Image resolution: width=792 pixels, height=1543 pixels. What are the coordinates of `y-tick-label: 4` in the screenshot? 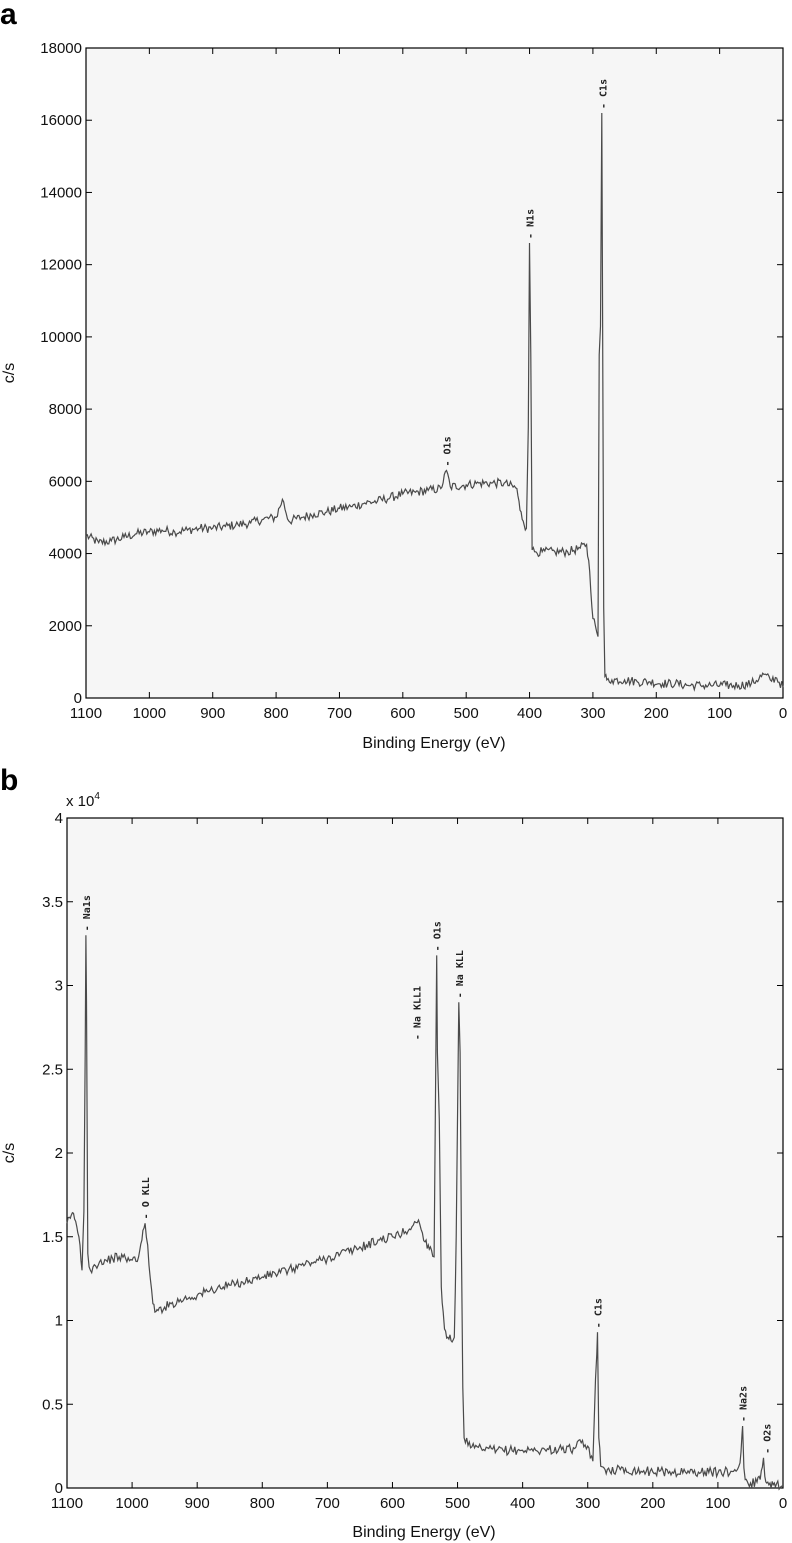 It's located at (59, 818).